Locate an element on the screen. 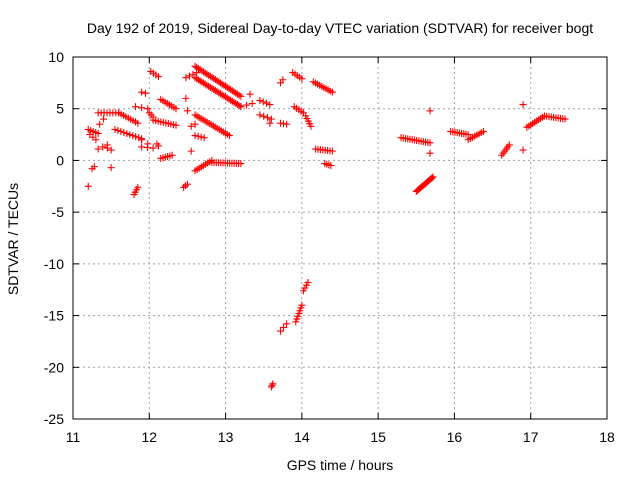 Image resolution: width=640 pixels, height=480 pixels. y-tick-label: -25 is located at coordinates (54, 419).